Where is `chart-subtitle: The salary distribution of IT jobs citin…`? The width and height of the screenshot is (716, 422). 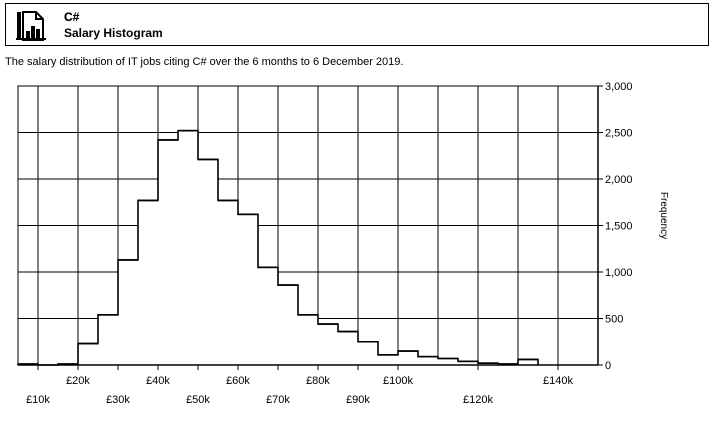
chart-subtitle: The salary distribution of IT jobs citin… is located at coordinates (204, 62).